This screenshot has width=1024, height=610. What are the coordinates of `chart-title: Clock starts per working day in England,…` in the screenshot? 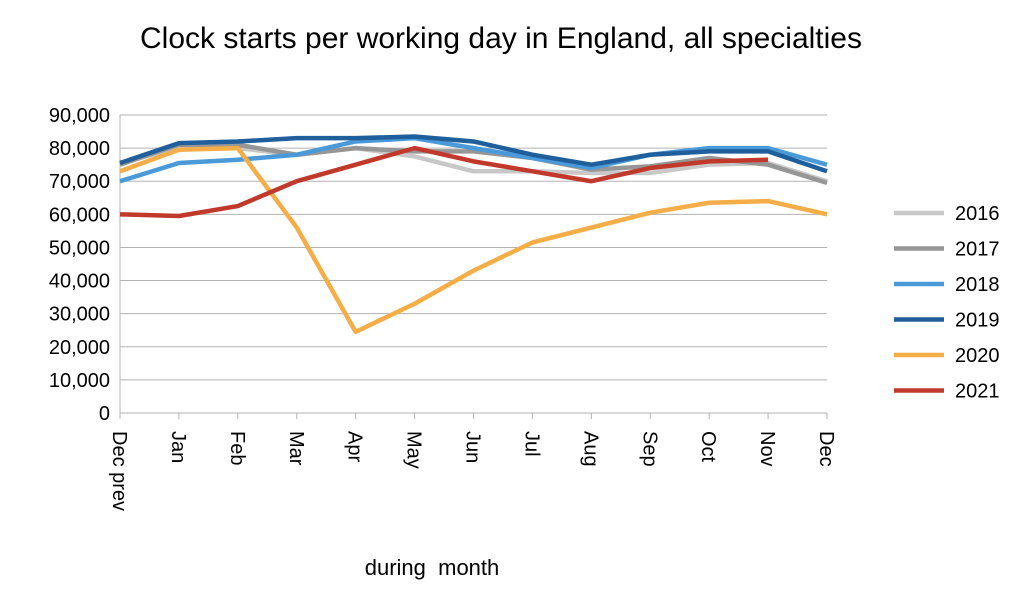 It's located at (501, 38).